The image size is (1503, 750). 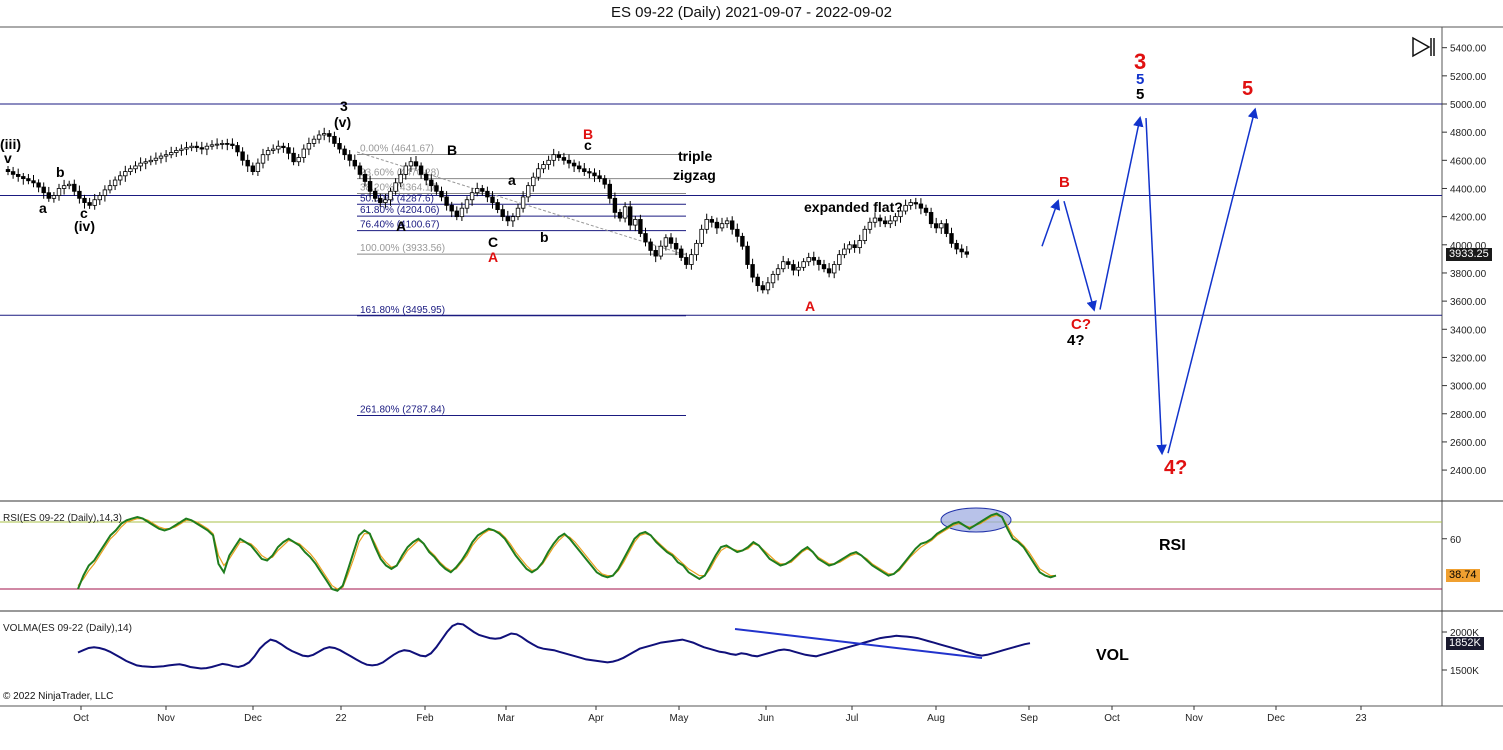 What do you see at coordinates (401, 226) in the screenshot?
I see `wave-label: A` at bounding box center [401, 226].